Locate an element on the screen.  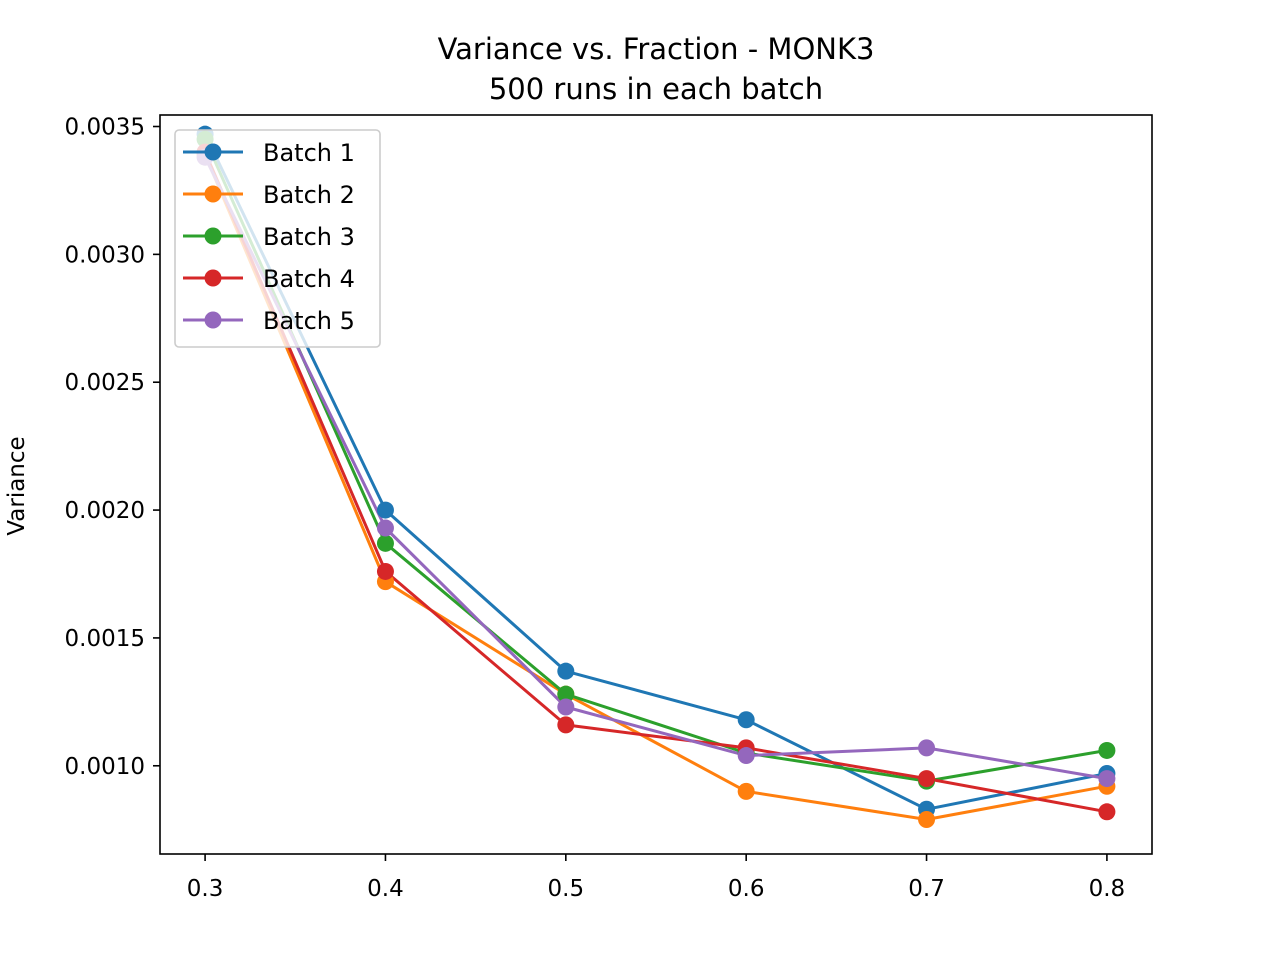
x-tick-label: 0.6 is located at coordinates (746, 889).